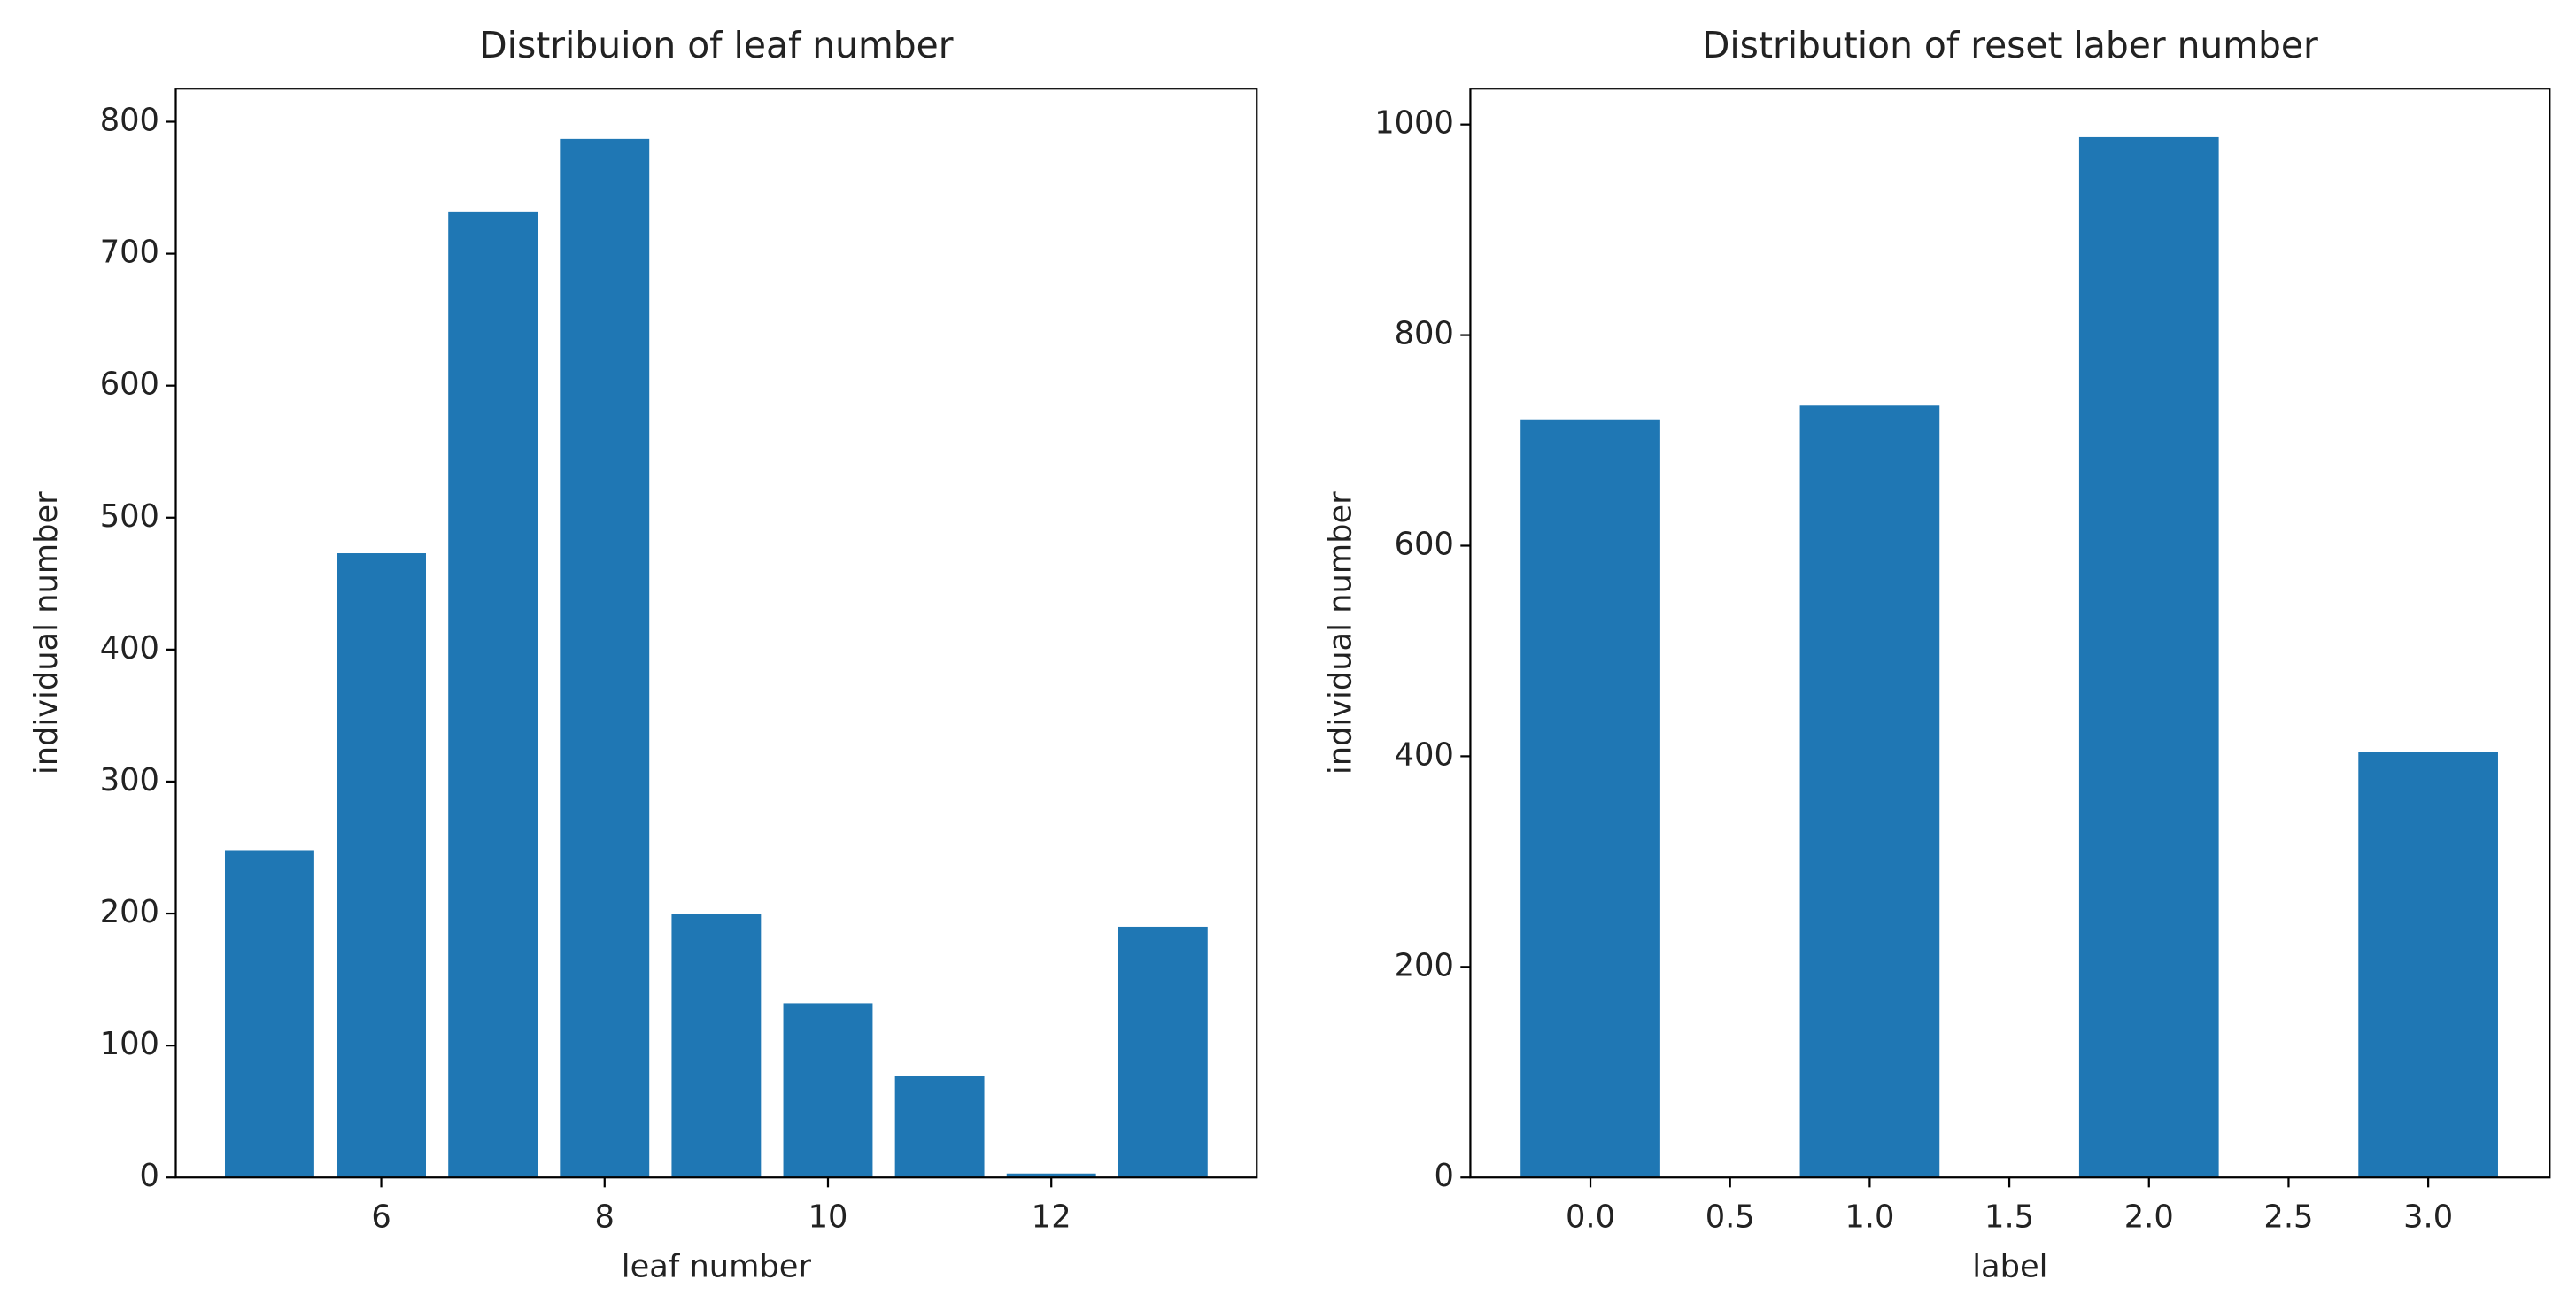 The width and height of the screenshot is (2576, 1303). Describe the element at coordinates (129, 780) in the screenshot. I see `y-tick-label: 300` at that location.